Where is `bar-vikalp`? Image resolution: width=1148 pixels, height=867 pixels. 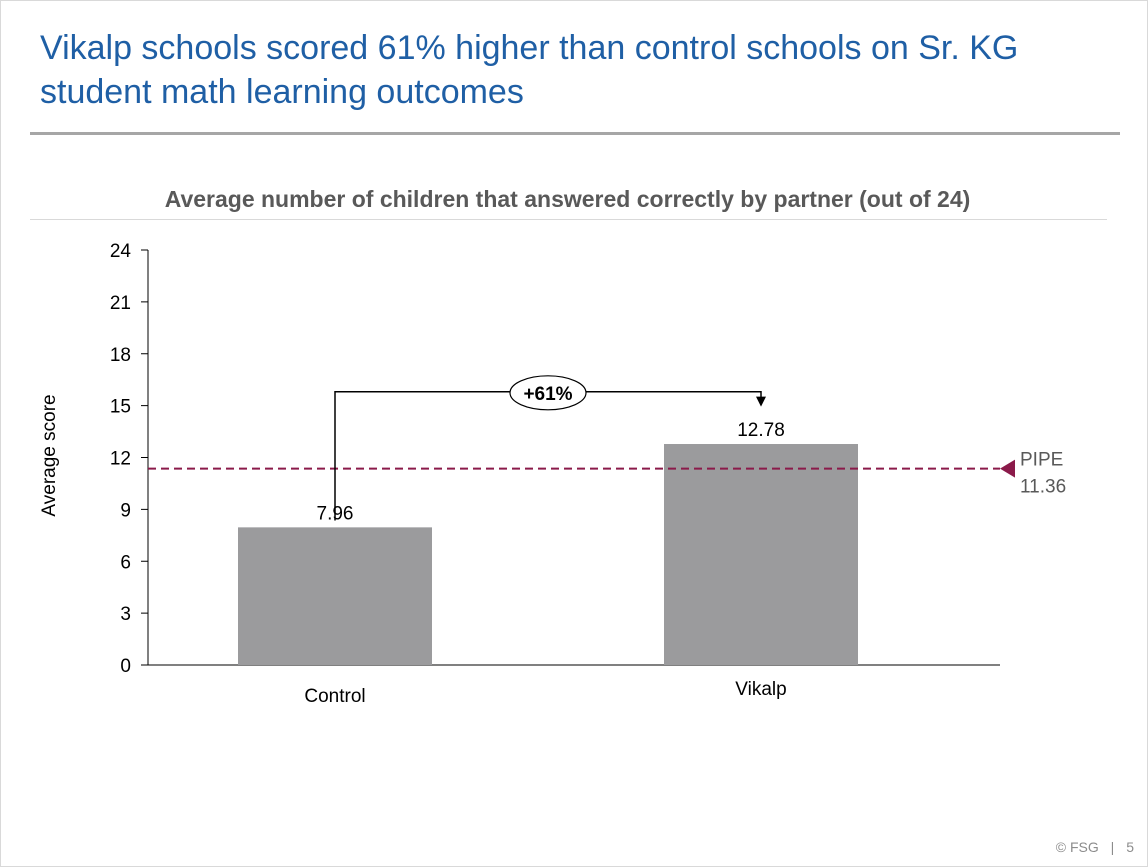
bar-vikalp is located at coordinates (761, 554).